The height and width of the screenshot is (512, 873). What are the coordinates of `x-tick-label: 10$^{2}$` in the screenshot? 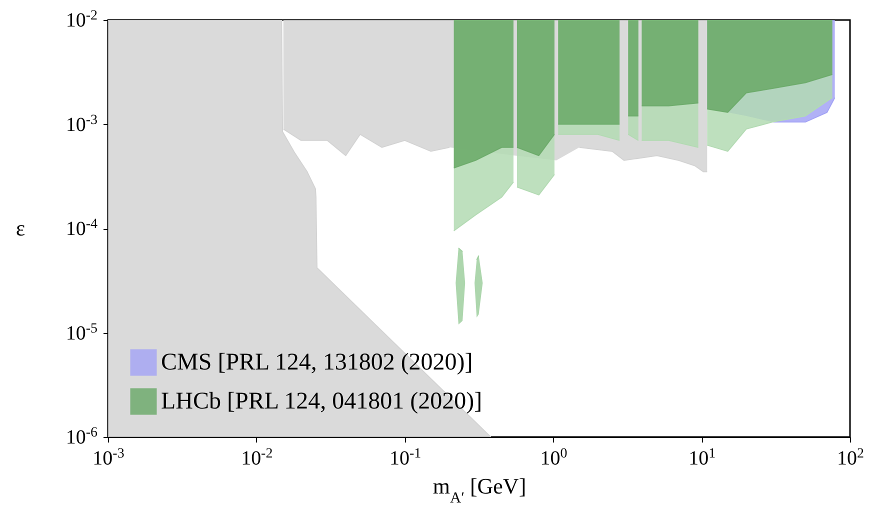 It's located at (850, 458).